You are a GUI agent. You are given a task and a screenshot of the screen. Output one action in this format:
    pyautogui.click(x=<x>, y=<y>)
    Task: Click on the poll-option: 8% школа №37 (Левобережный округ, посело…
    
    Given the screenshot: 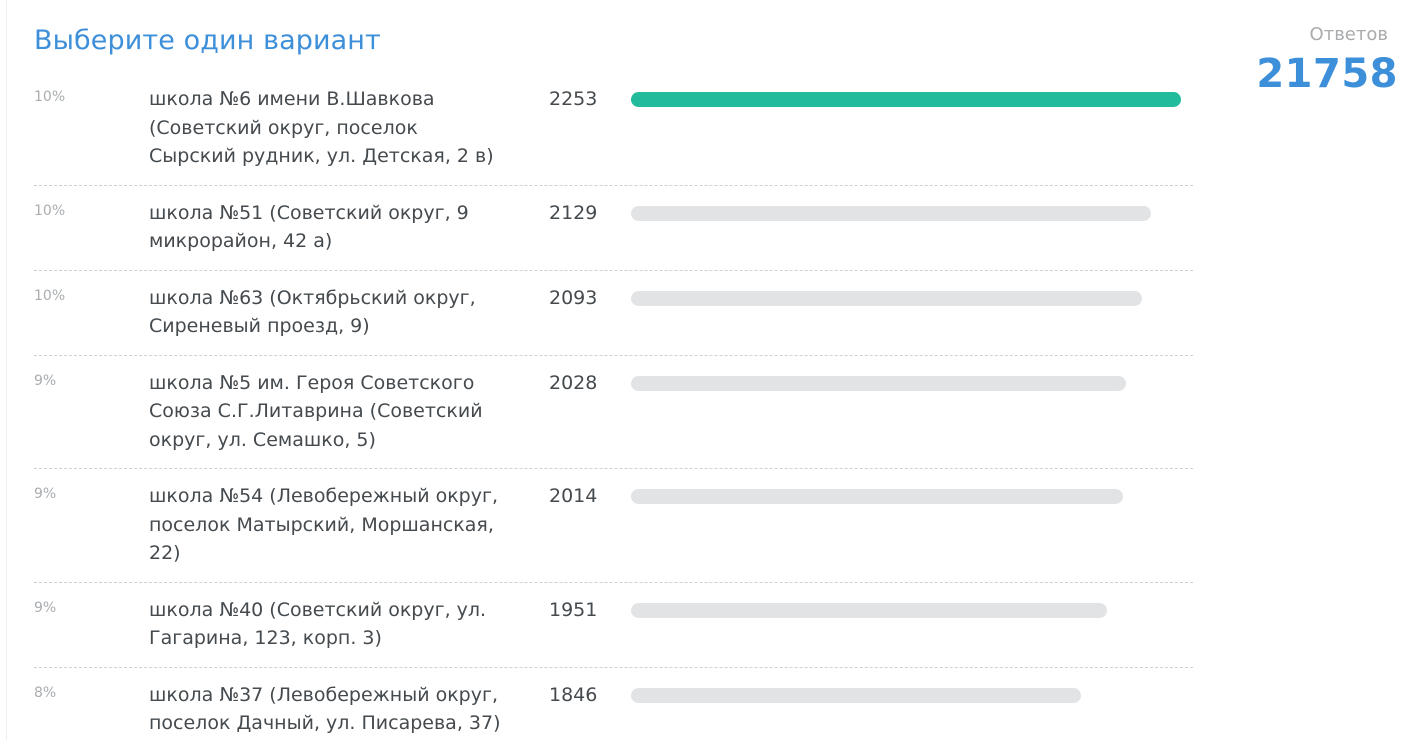 What is the action you would take?
    pyautogui.click(x=613, y=710)
    